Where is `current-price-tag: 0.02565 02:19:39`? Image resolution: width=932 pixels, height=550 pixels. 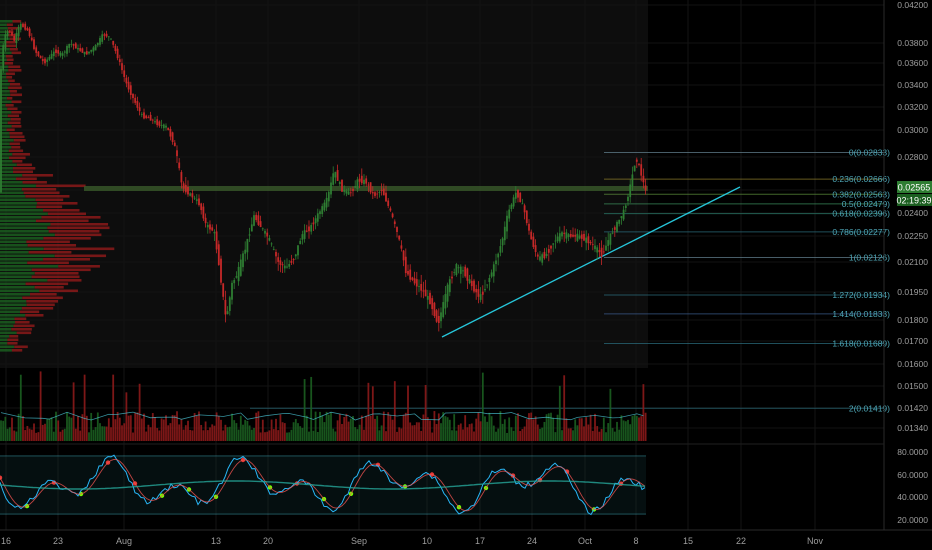
current-price-tag: 0.02565 02:19:39 is located at coordinates (914, 193).